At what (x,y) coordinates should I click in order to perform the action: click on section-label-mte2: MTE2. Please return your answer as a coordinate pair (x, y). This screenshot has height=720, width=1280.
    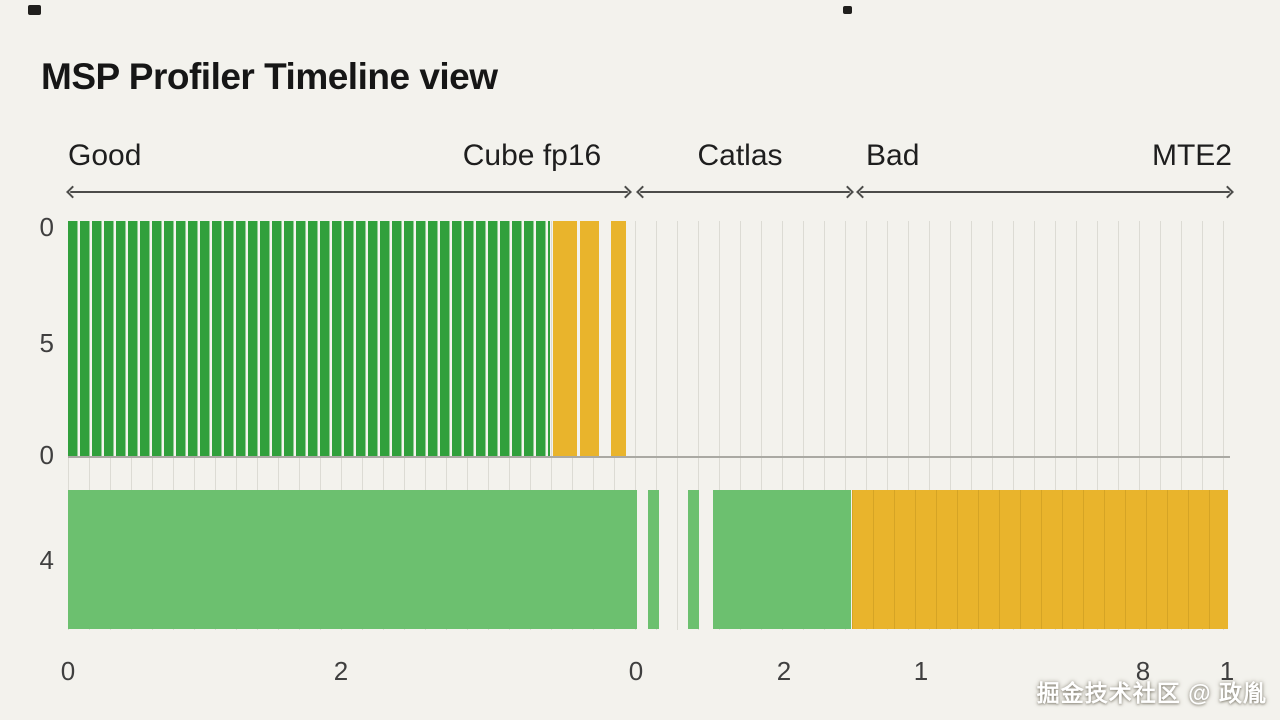
    Looking at the image, I should click on (1191, 155).